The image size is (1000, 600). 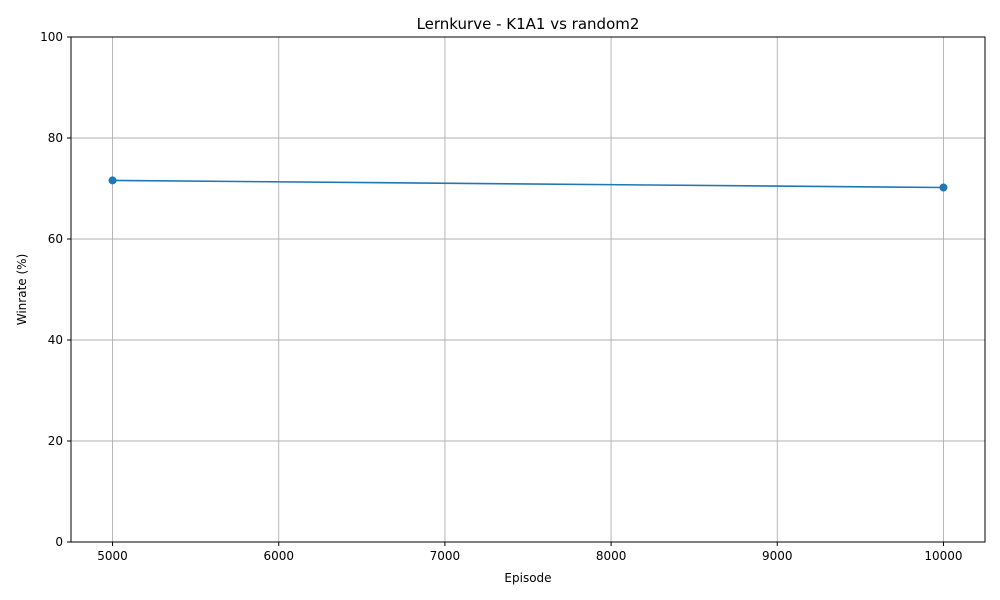 I want to click on y-tick-label: 20, so click(x=55, y=441).